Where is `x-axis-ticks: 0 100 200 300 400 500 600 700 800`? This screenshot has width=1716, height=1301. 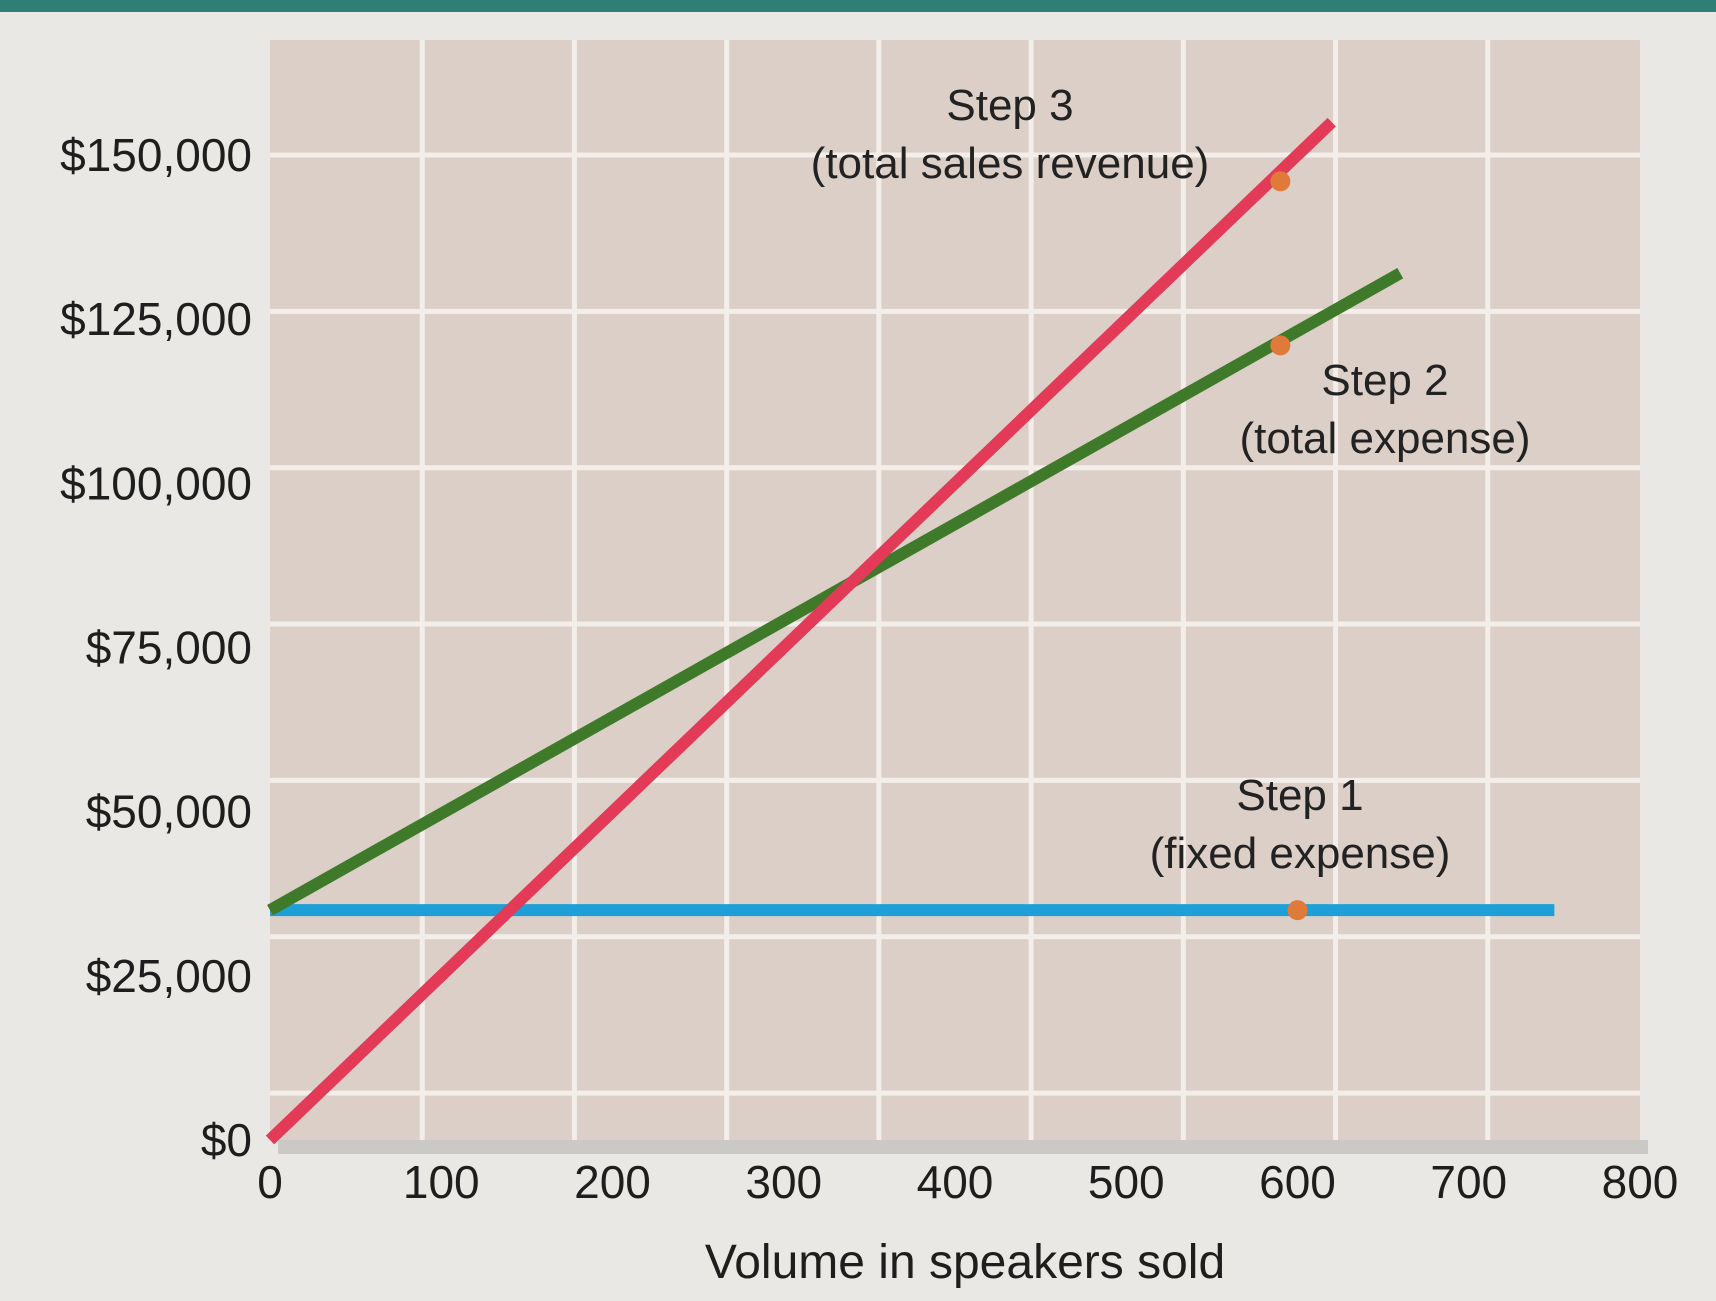
x-axis-ticks: 0 100 200 300 400 500 600 700 800 is located at coordinates (967, 1182).